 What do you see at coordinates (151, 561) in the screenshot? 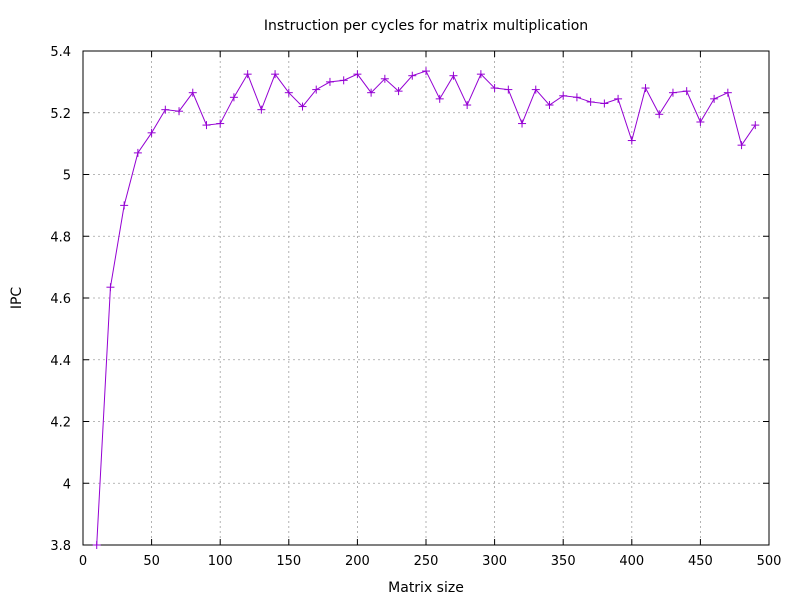
I see `x-tick-label: 50` at bounding box center [151, 561].